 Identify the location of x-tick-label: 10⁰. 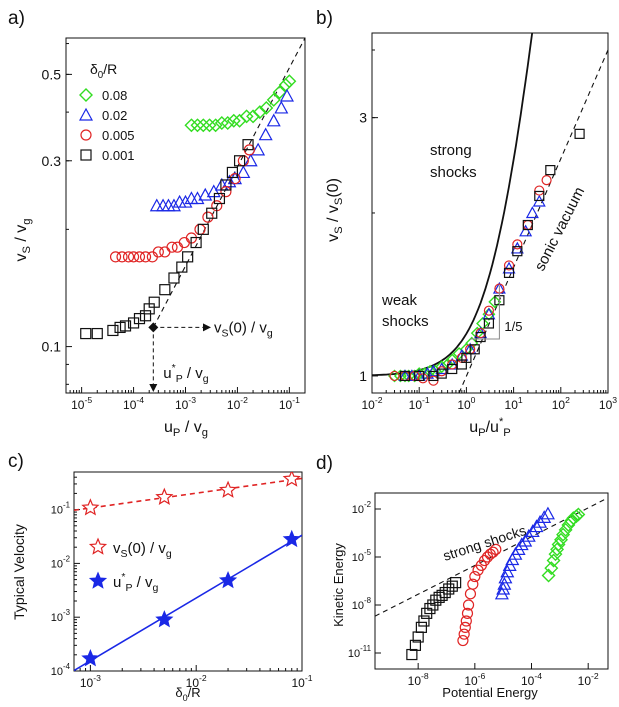
(466, 403).